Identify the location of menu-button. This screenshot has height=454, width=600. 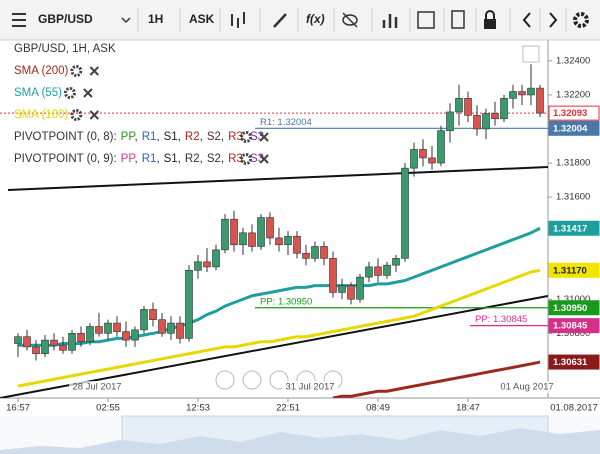
(19, 20).